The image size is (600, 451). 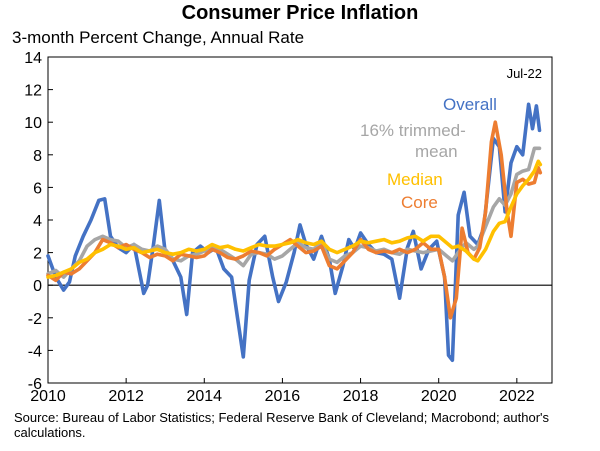 I want to click on y-tick-label: 14, so click(x=33, y=58).